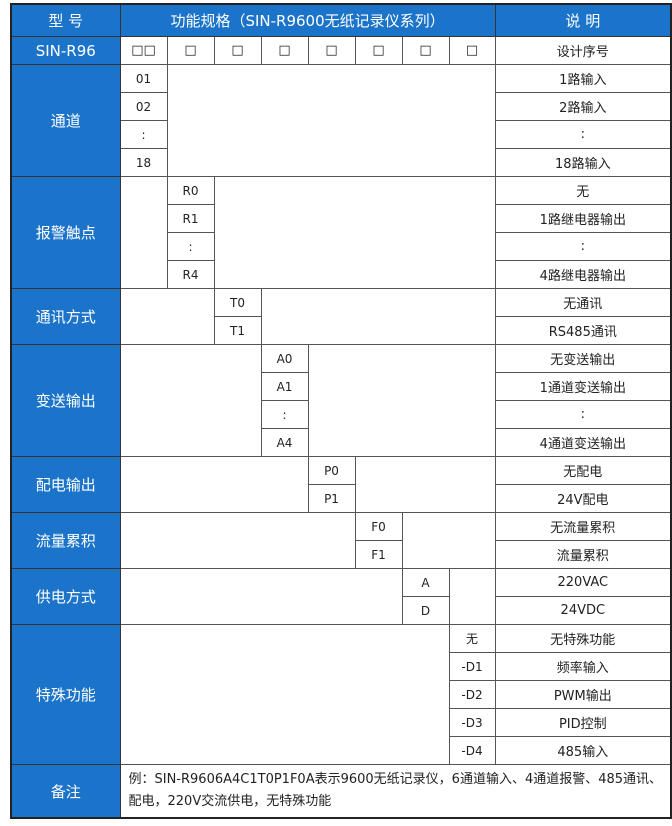 This screenshot has height=826, width=672. Describe the element at coordinates (341, 442) in the screenshot. I see `table-row: A4 4通道变送输出` at that location.